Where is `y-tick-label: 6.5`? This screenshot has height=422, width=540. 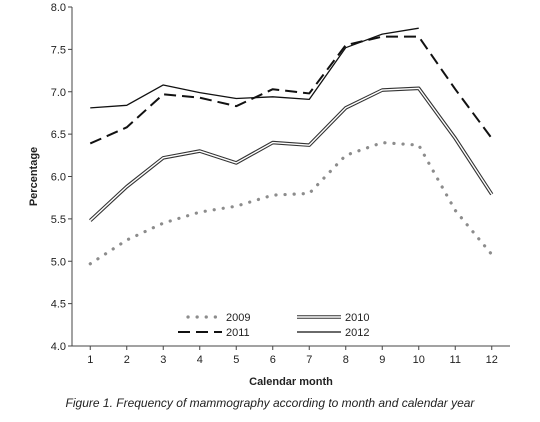
y-tick-label: 6.5 is located at coordinates (58, 135).